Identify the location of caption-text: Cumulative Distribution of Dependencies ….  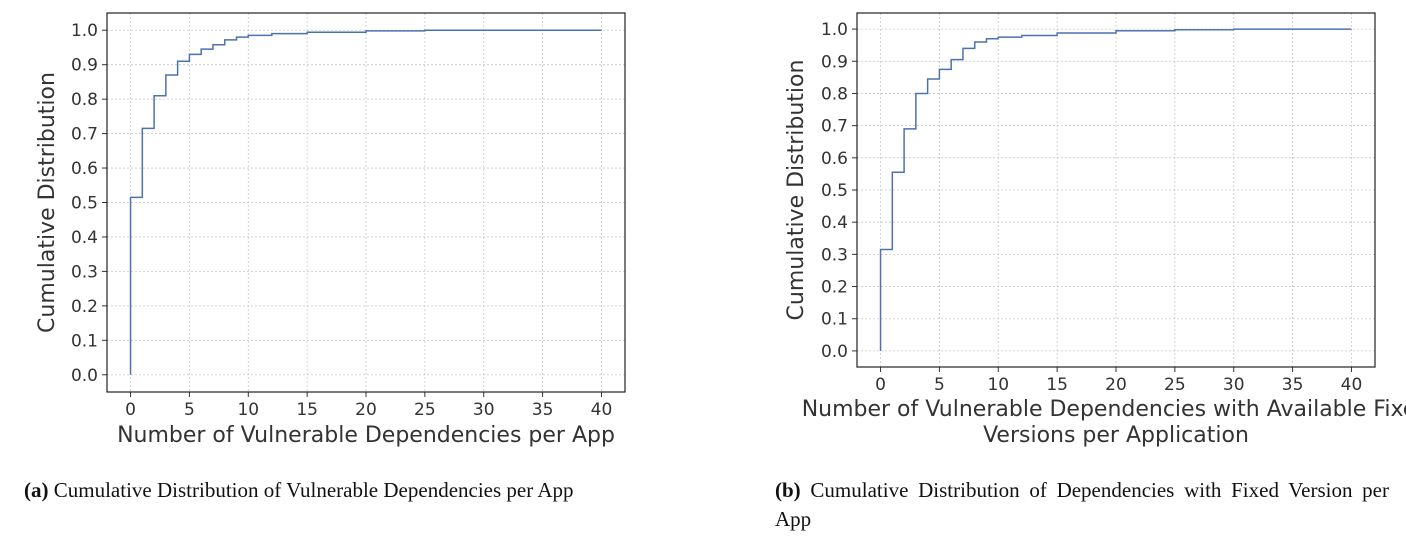
(1082, 504).